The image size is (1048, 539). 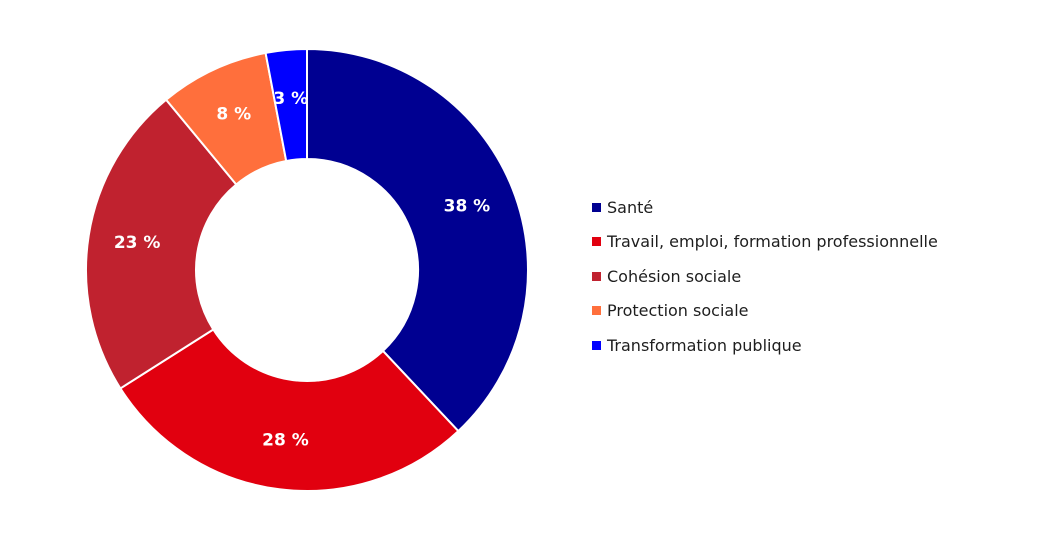 What do you see at coordinates (765, 207) in the screenshot?
I see `legend-item-sante: Santé` at bounding box center [765, 207].